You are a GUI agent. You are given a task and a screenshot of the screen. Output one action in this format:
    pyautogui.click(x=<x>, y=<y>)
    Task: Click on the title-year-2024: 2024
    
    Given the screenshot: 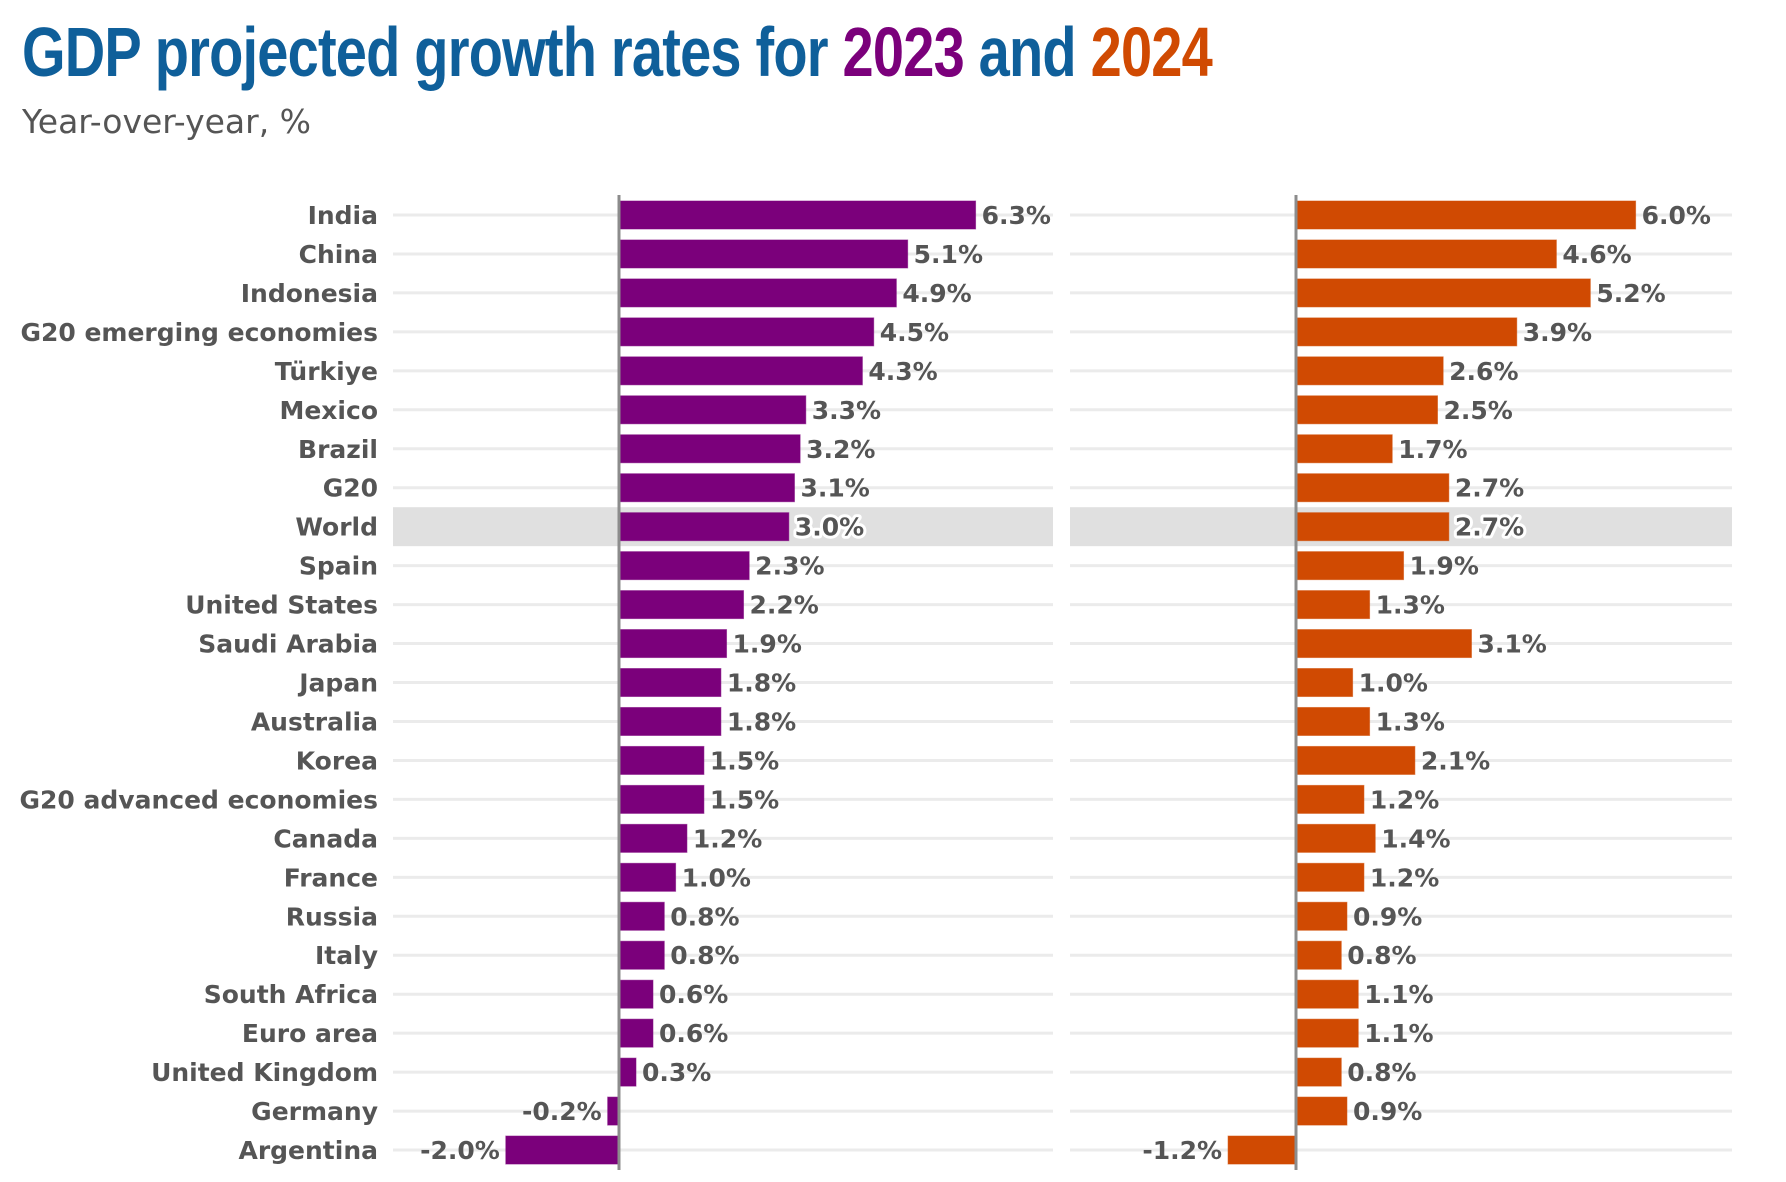 What is the action you would take?
    pyautogui.click(x=1151, y=52)
    